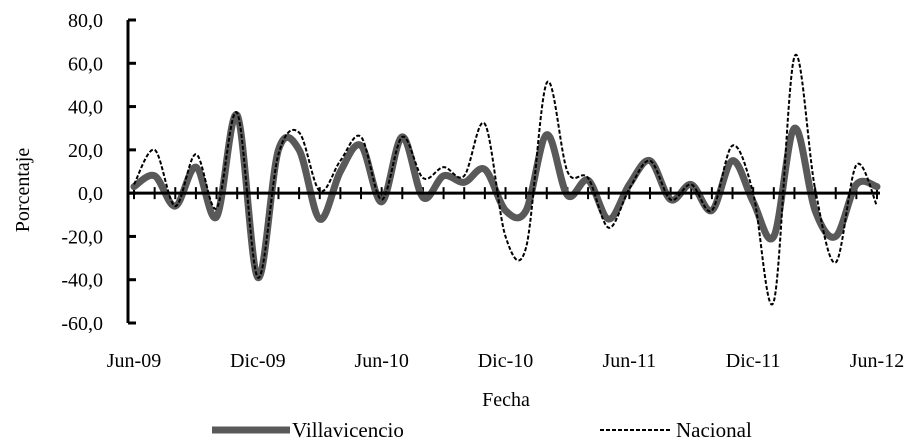 This screenshot has width=916, height=440. What do you see at coordinates (877, 361) in the screenshot?
I see `x-tick-label: Jun-12` at bounding box center [877, 361].